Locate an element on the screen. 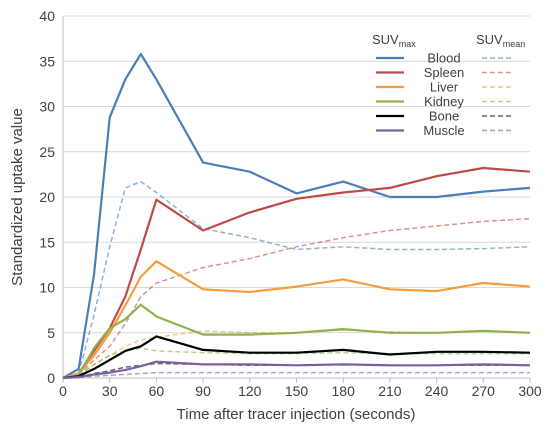 The image size is (550, 430). x-tick-label: 210 is located at coordinates (390, 391).